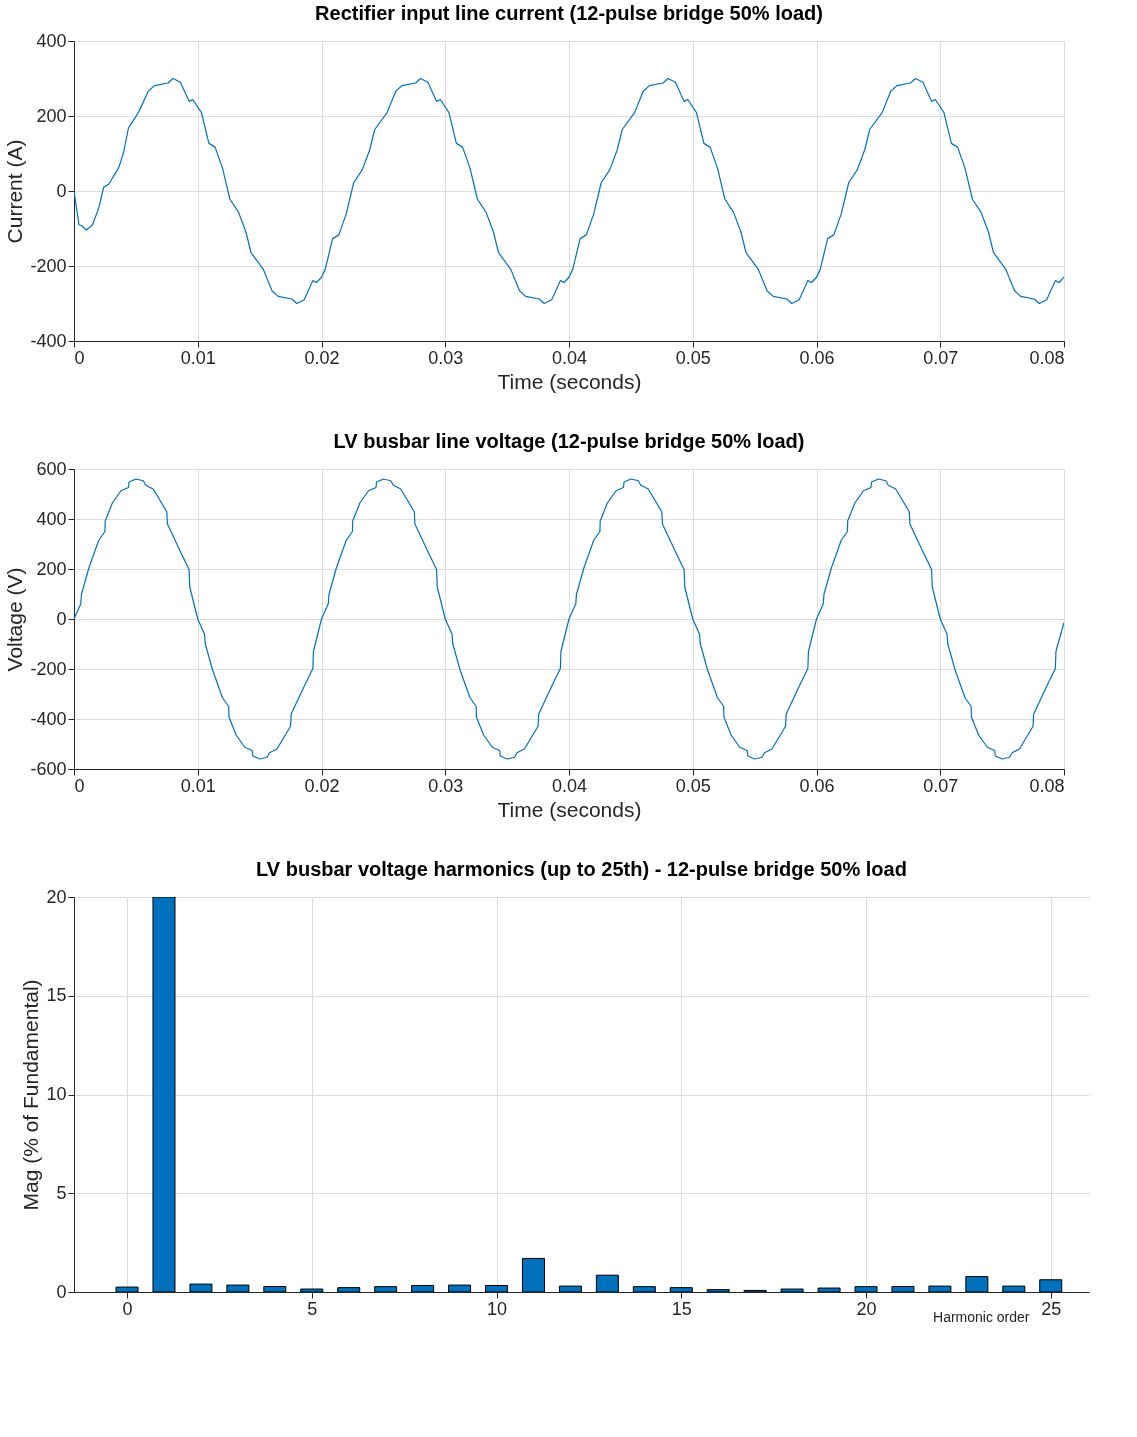 Image resolution: width=1137 pixels, height=1437 pixels. What do you see at coordinates (866, 1308) in the screenshot?
I see `x-tick-label: 20` at bounding box center [866, 1308].